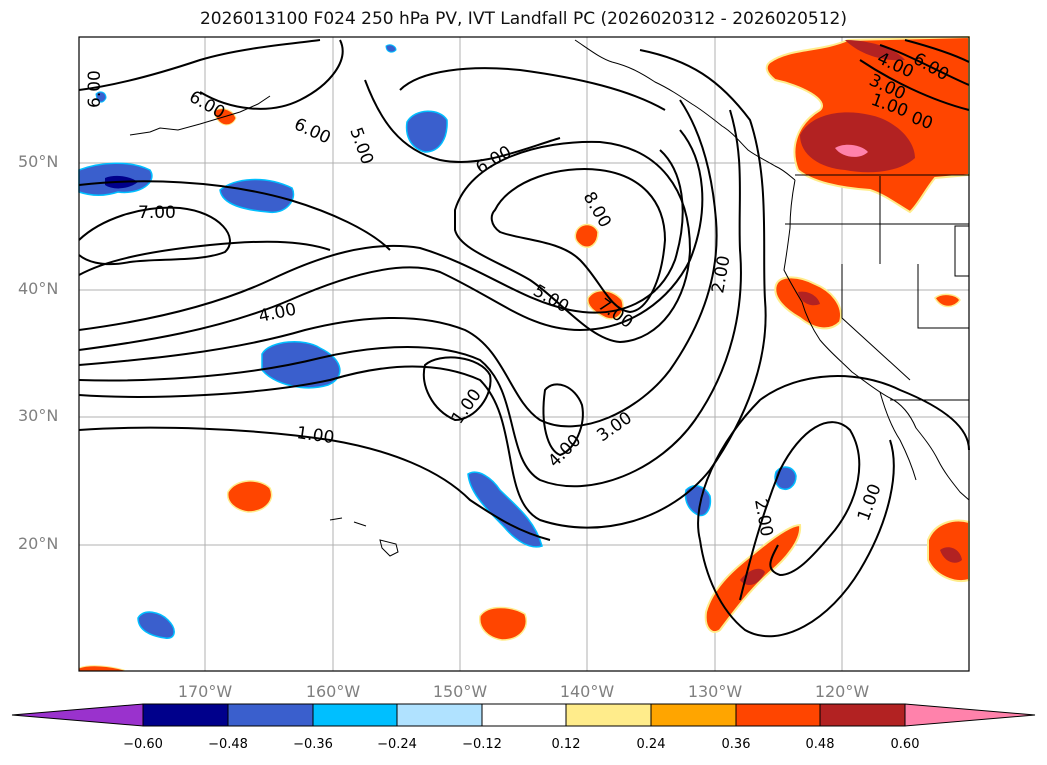 Image resolution: width=1047 pixels, height=765 pixels. Describe the element at coordinates (651, 744) in the screenshot. I see `colorbar-tick-label: 0.24` at that location.